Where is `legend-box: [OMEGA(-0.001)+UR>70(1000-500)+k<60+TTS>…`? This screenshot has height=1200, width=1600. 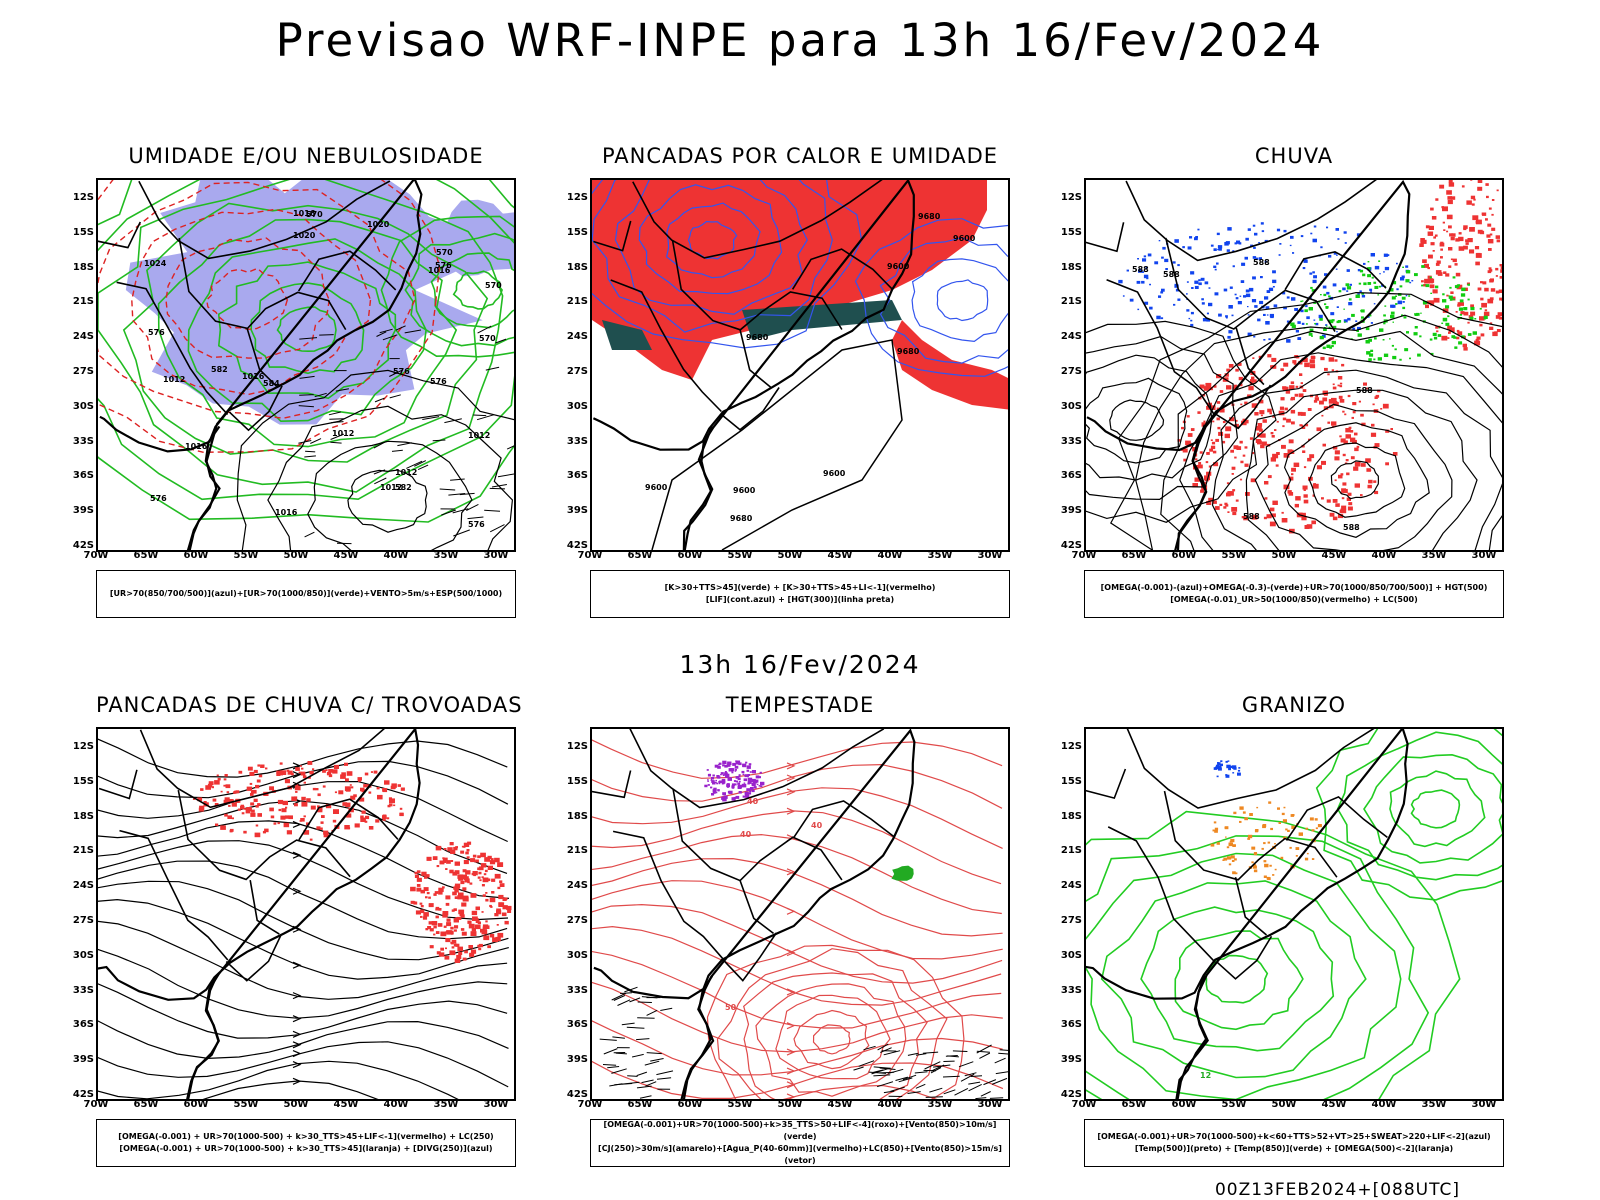
legend-box: [OMEGA(-0.001)+UR>70(1000-500)+k<60+TTS>… is located at coordinates (1294, 1143).